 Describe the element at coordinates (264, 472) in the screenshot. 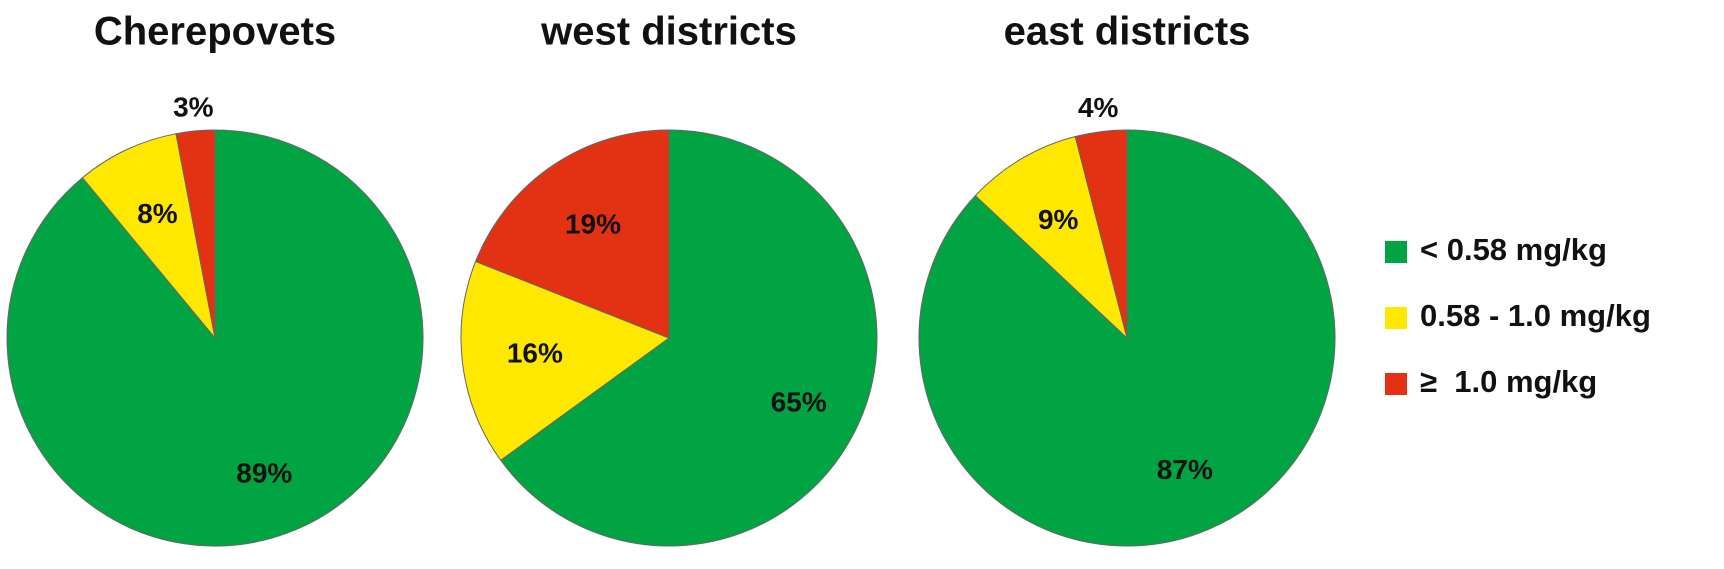

I see `value-label: 89%` at that location.